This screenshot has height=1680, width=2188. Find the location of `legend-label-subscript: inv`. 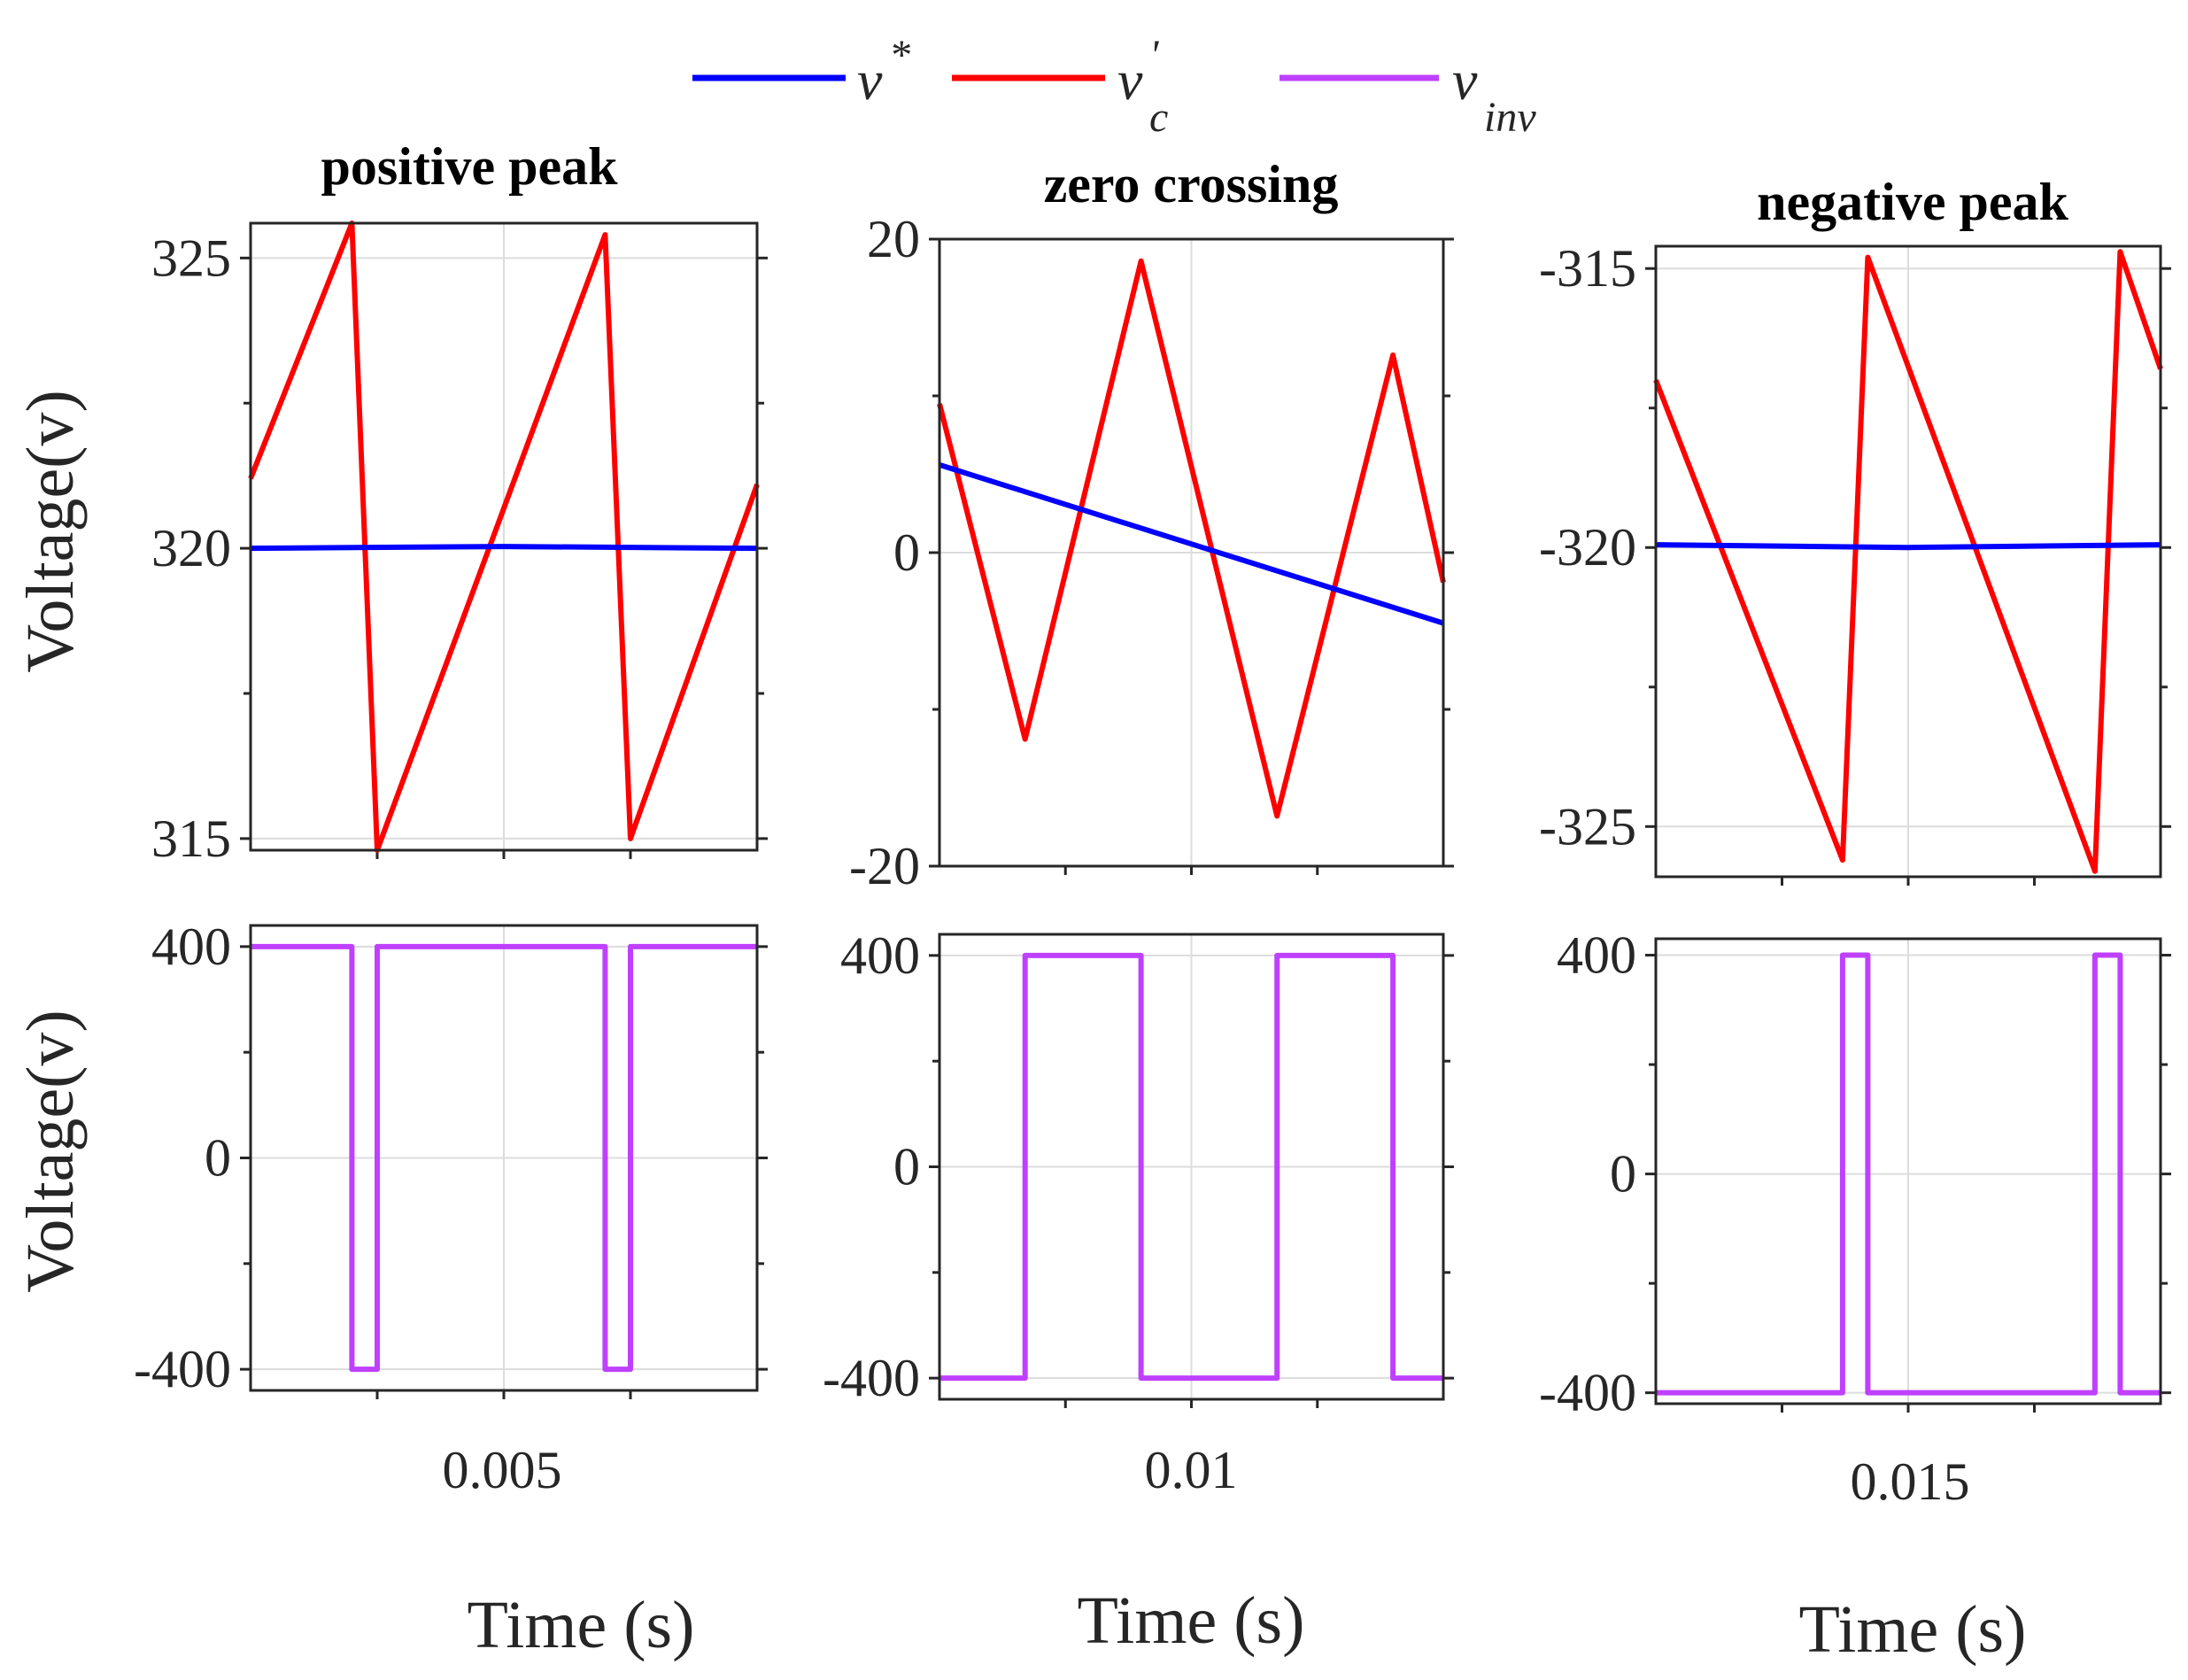

legend-label-subscript: inv is located at coordinates (1510, 118).